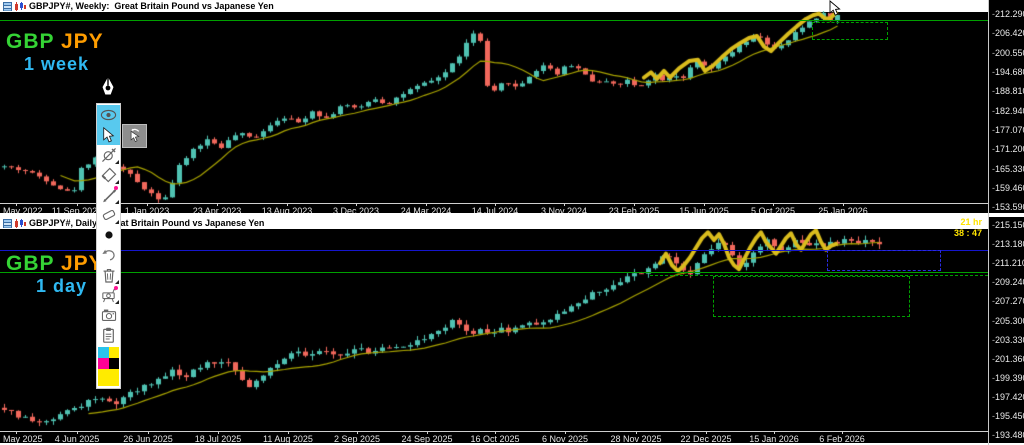  Describe the element at coordinates (811, 296) in the screenshot. I see `daily-demand-rectangle` at that location.